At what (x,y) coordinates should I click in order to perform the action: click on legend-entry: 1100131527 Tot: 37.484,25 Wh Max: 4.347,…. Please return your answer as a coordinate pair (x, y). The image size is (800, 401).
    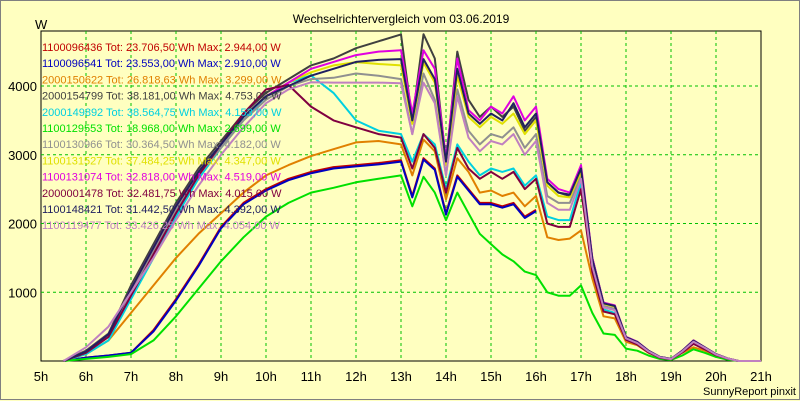
    Looking at the image, I should click on (161, 161).